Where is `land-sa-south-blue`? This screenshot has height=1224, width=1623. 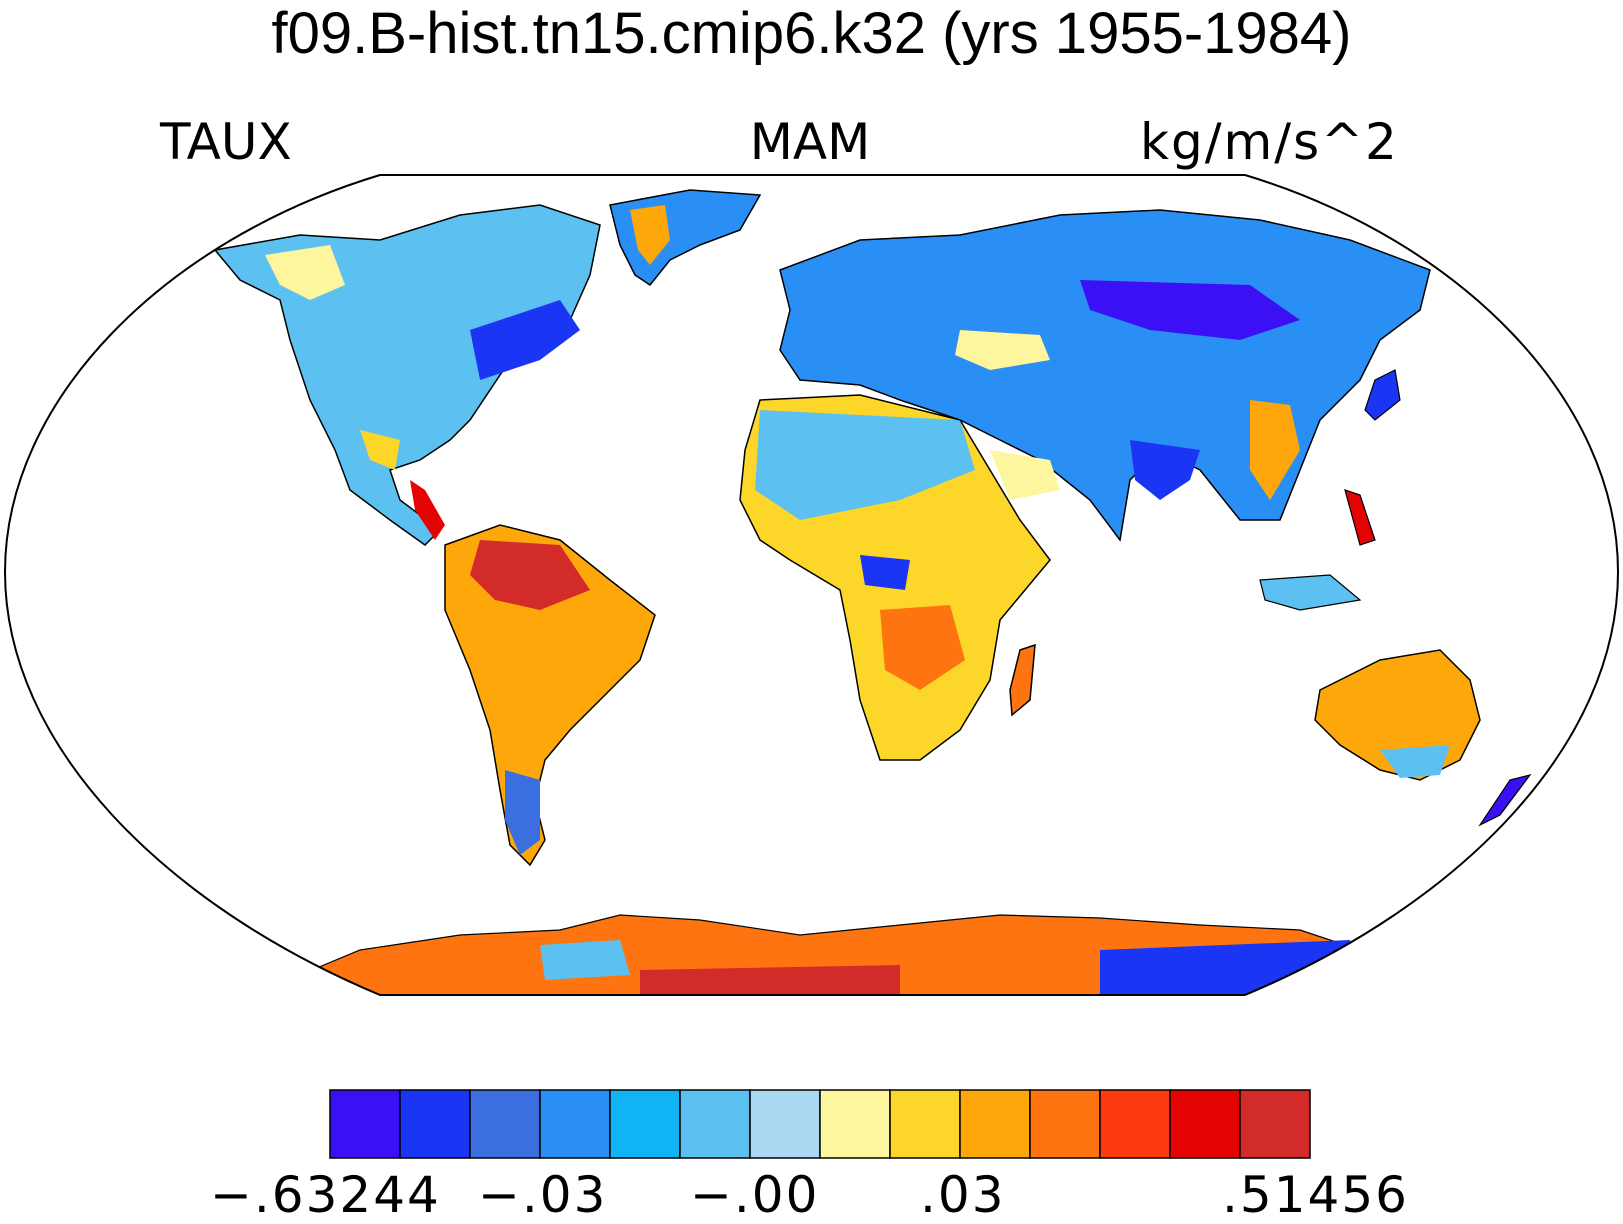 land-sa-south-blue is located at coordinates (522, 812).